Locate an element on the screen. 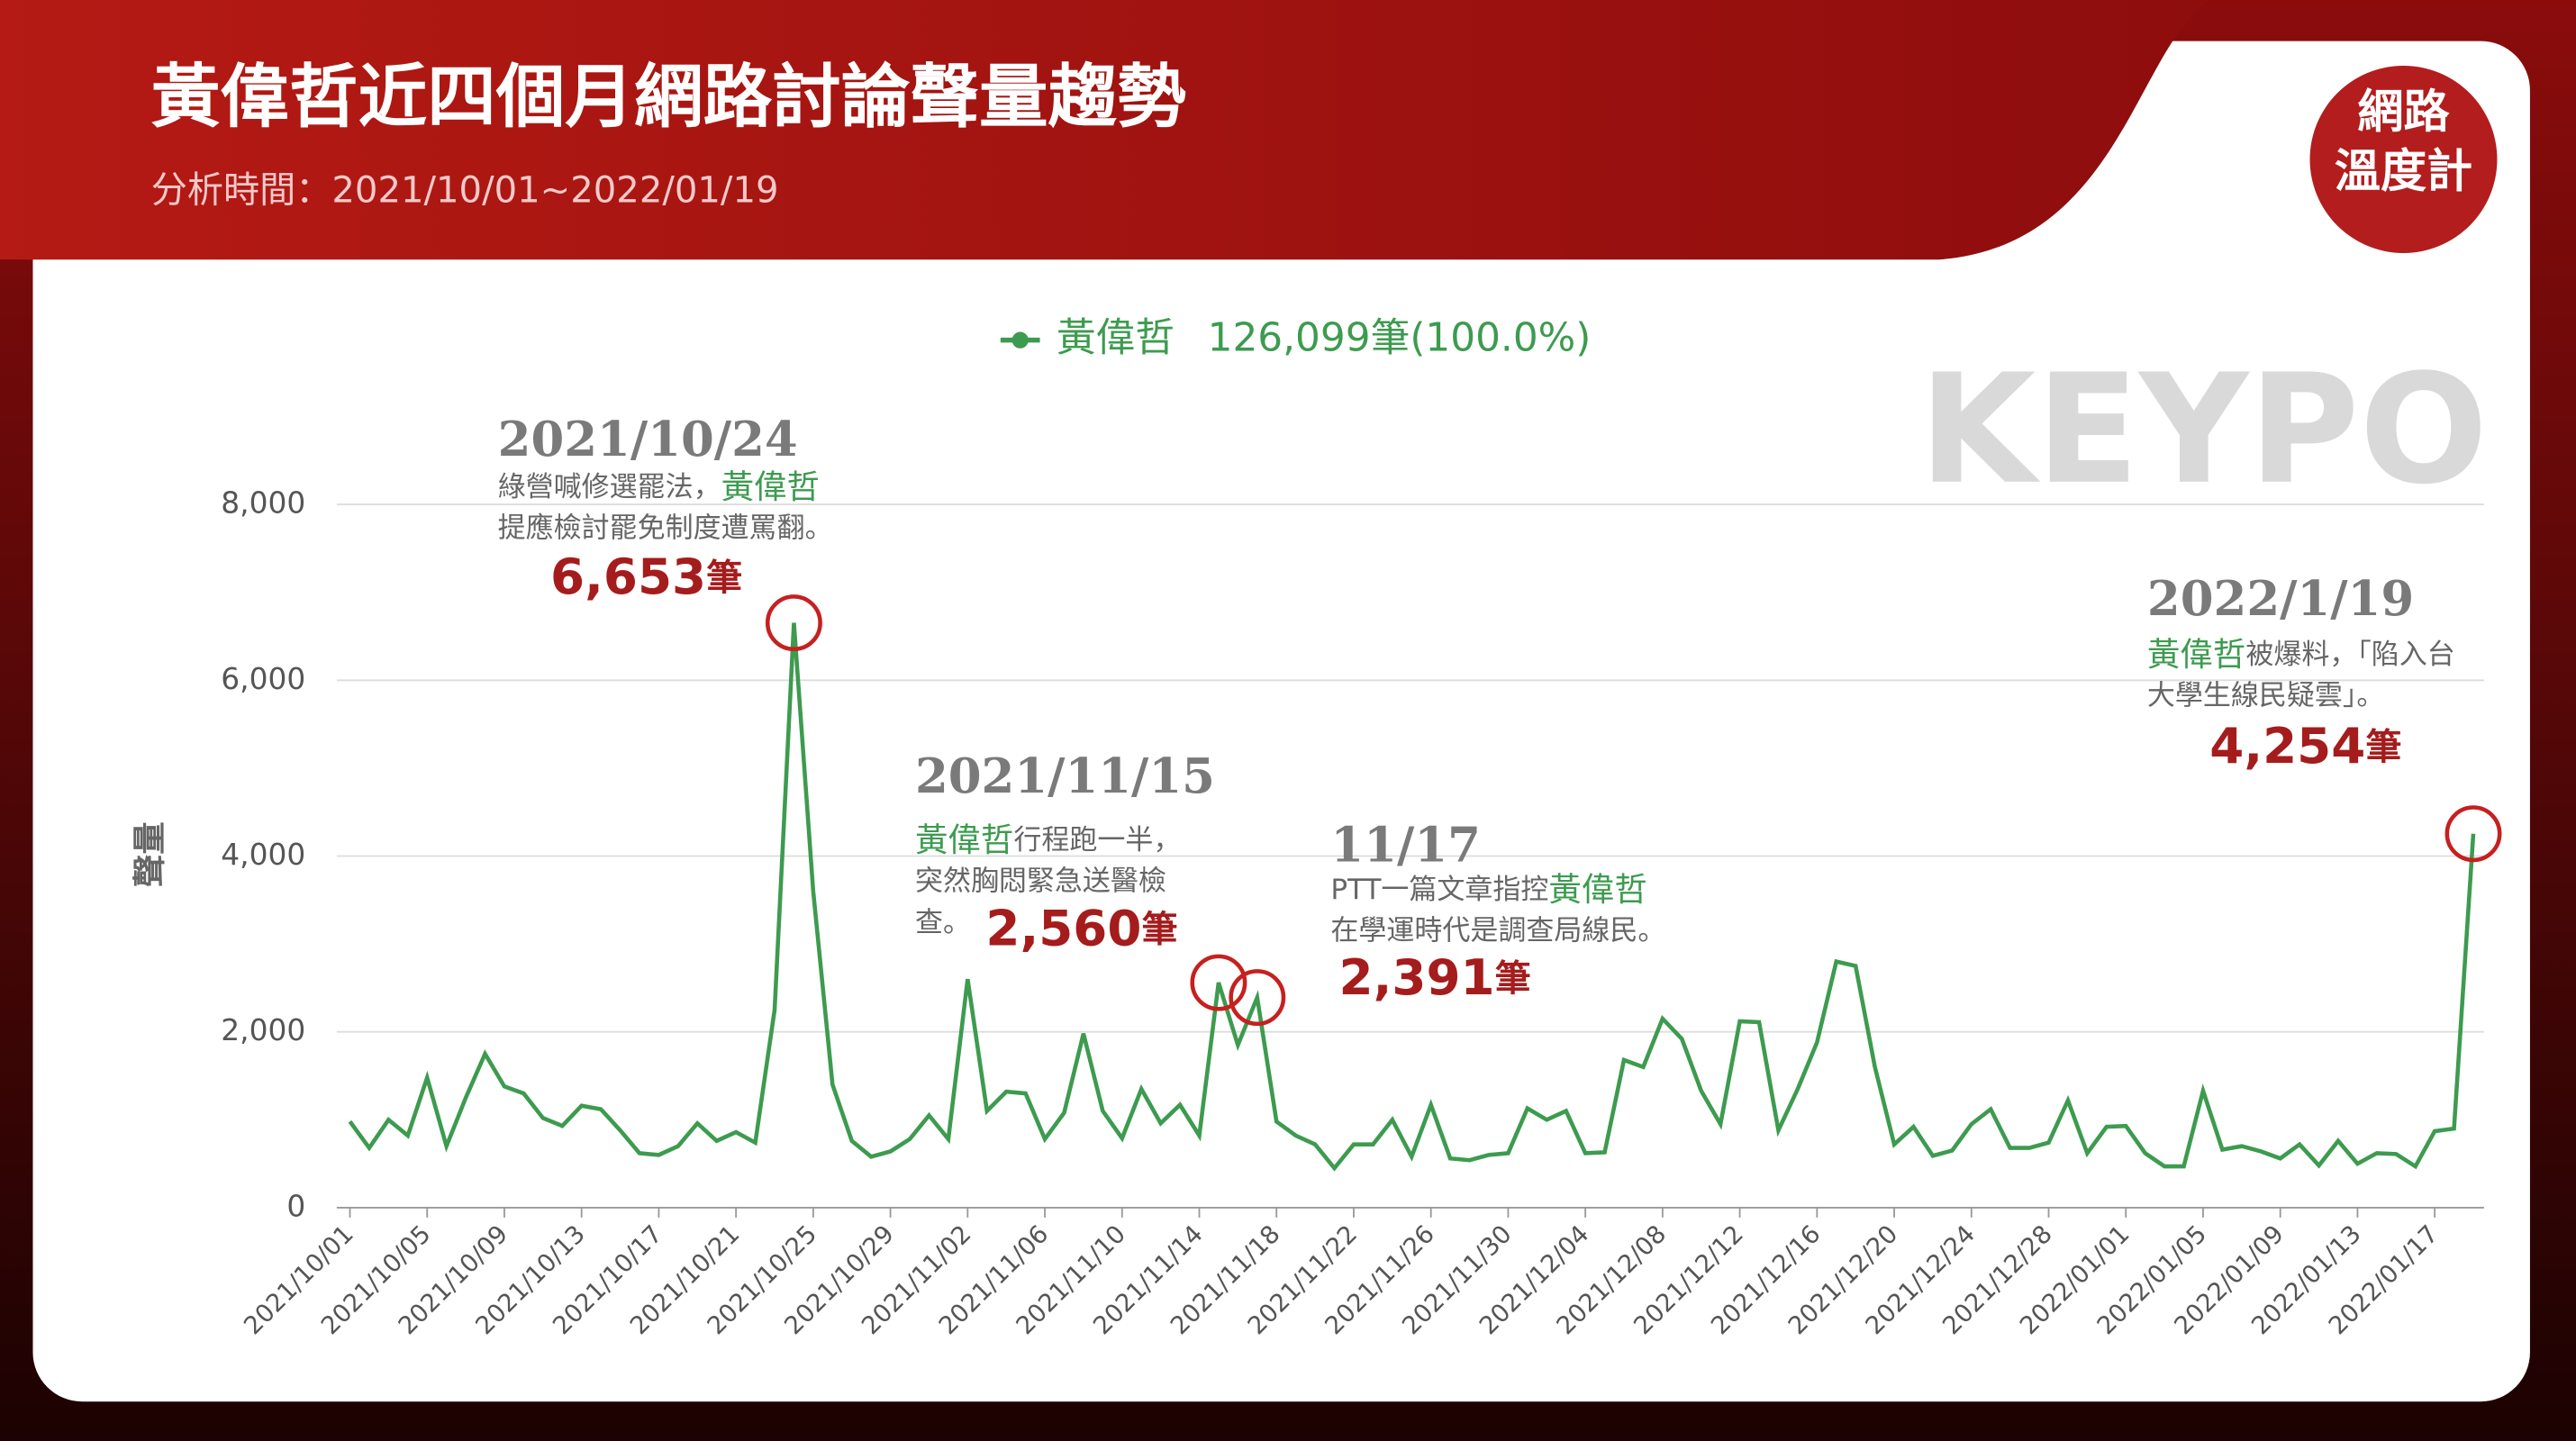  annotation-text: 綠營喊修選罷法，黃偉哲 is located at coordinates (659, 486).